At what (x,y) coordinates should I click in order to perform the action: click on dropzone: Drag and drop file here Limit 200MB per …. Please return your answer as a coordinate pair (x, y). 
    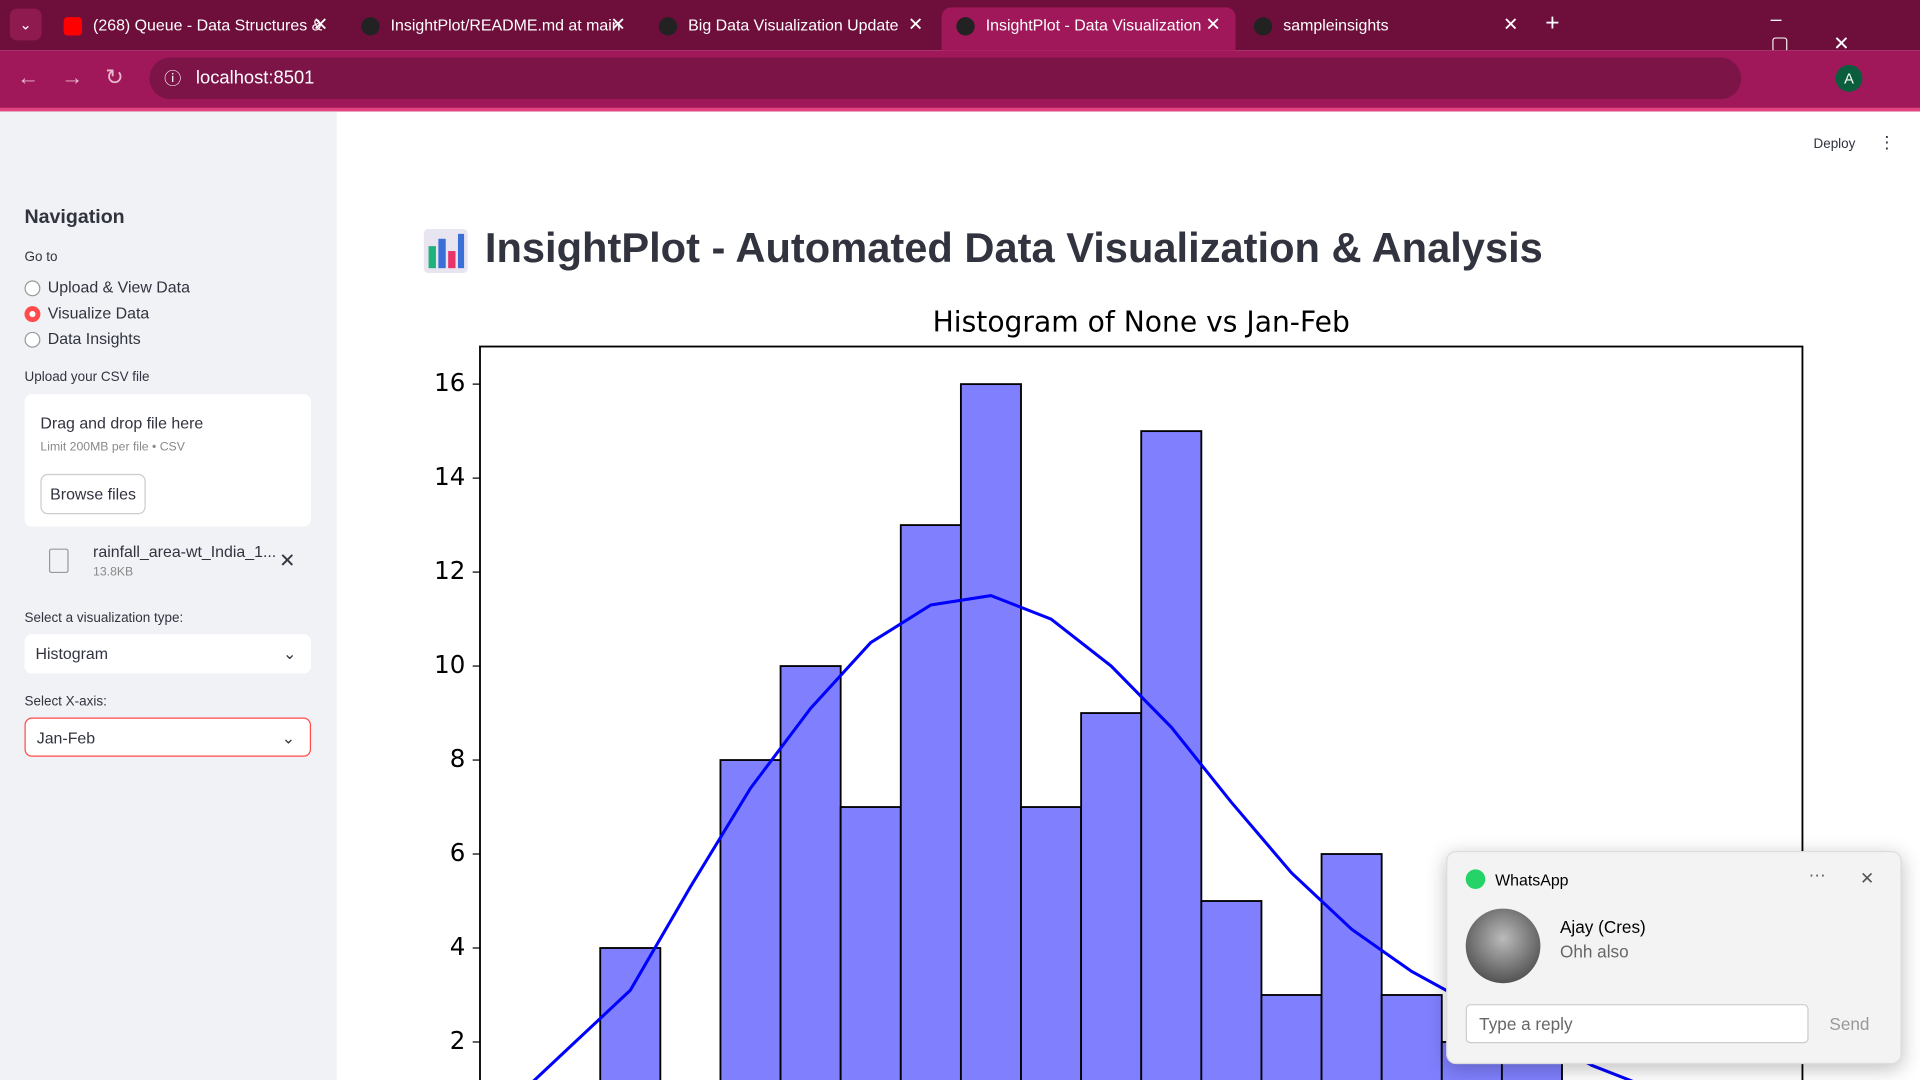
    Looking at the image, I should click on (168, 460).